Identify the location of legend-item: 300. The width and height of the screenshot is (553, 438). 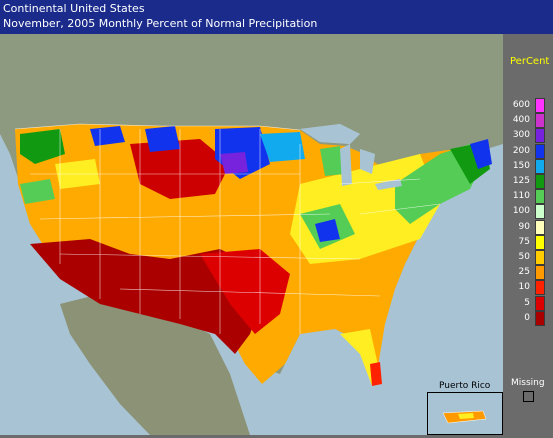
(528, 136).